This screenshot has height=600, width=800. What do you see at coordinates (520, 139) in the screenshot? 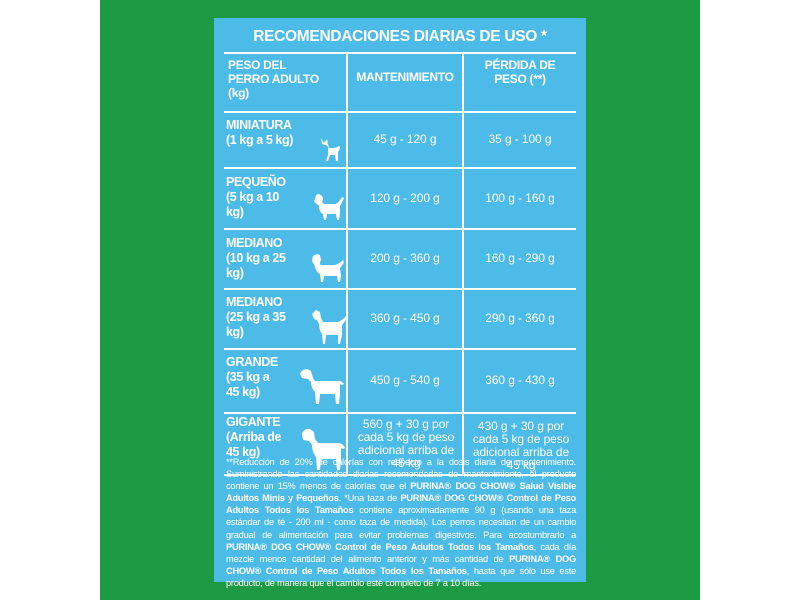
I see `row-weight-loss: 35 g - 100 g` at bounding box center [520, 139].